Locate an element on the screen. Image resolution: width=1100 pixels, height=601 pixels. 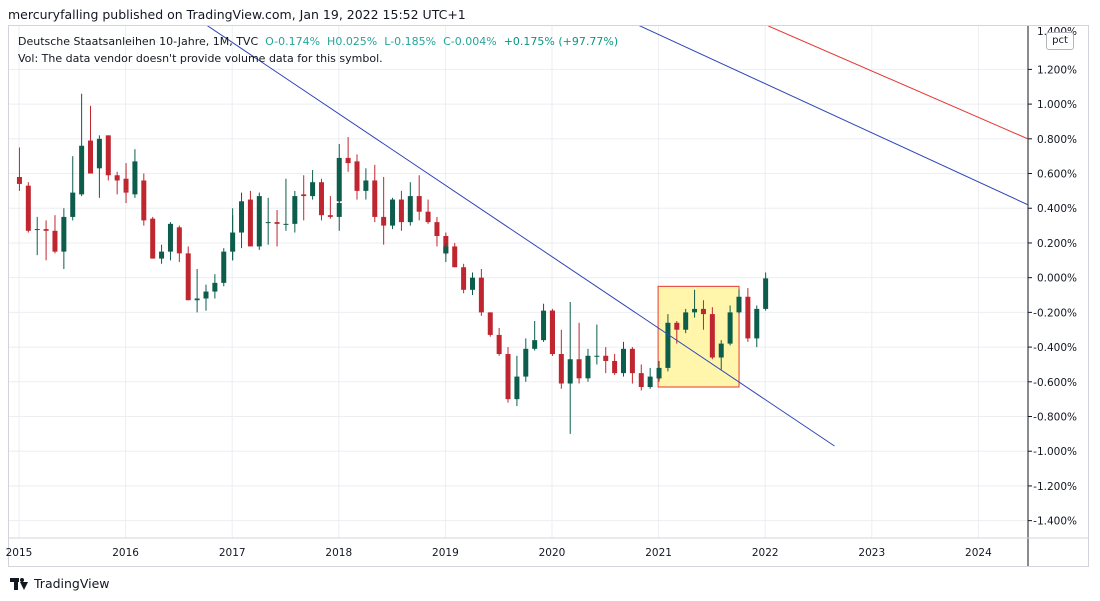
y-tick-label: 1.200% is located at coordinates (1057, 70).